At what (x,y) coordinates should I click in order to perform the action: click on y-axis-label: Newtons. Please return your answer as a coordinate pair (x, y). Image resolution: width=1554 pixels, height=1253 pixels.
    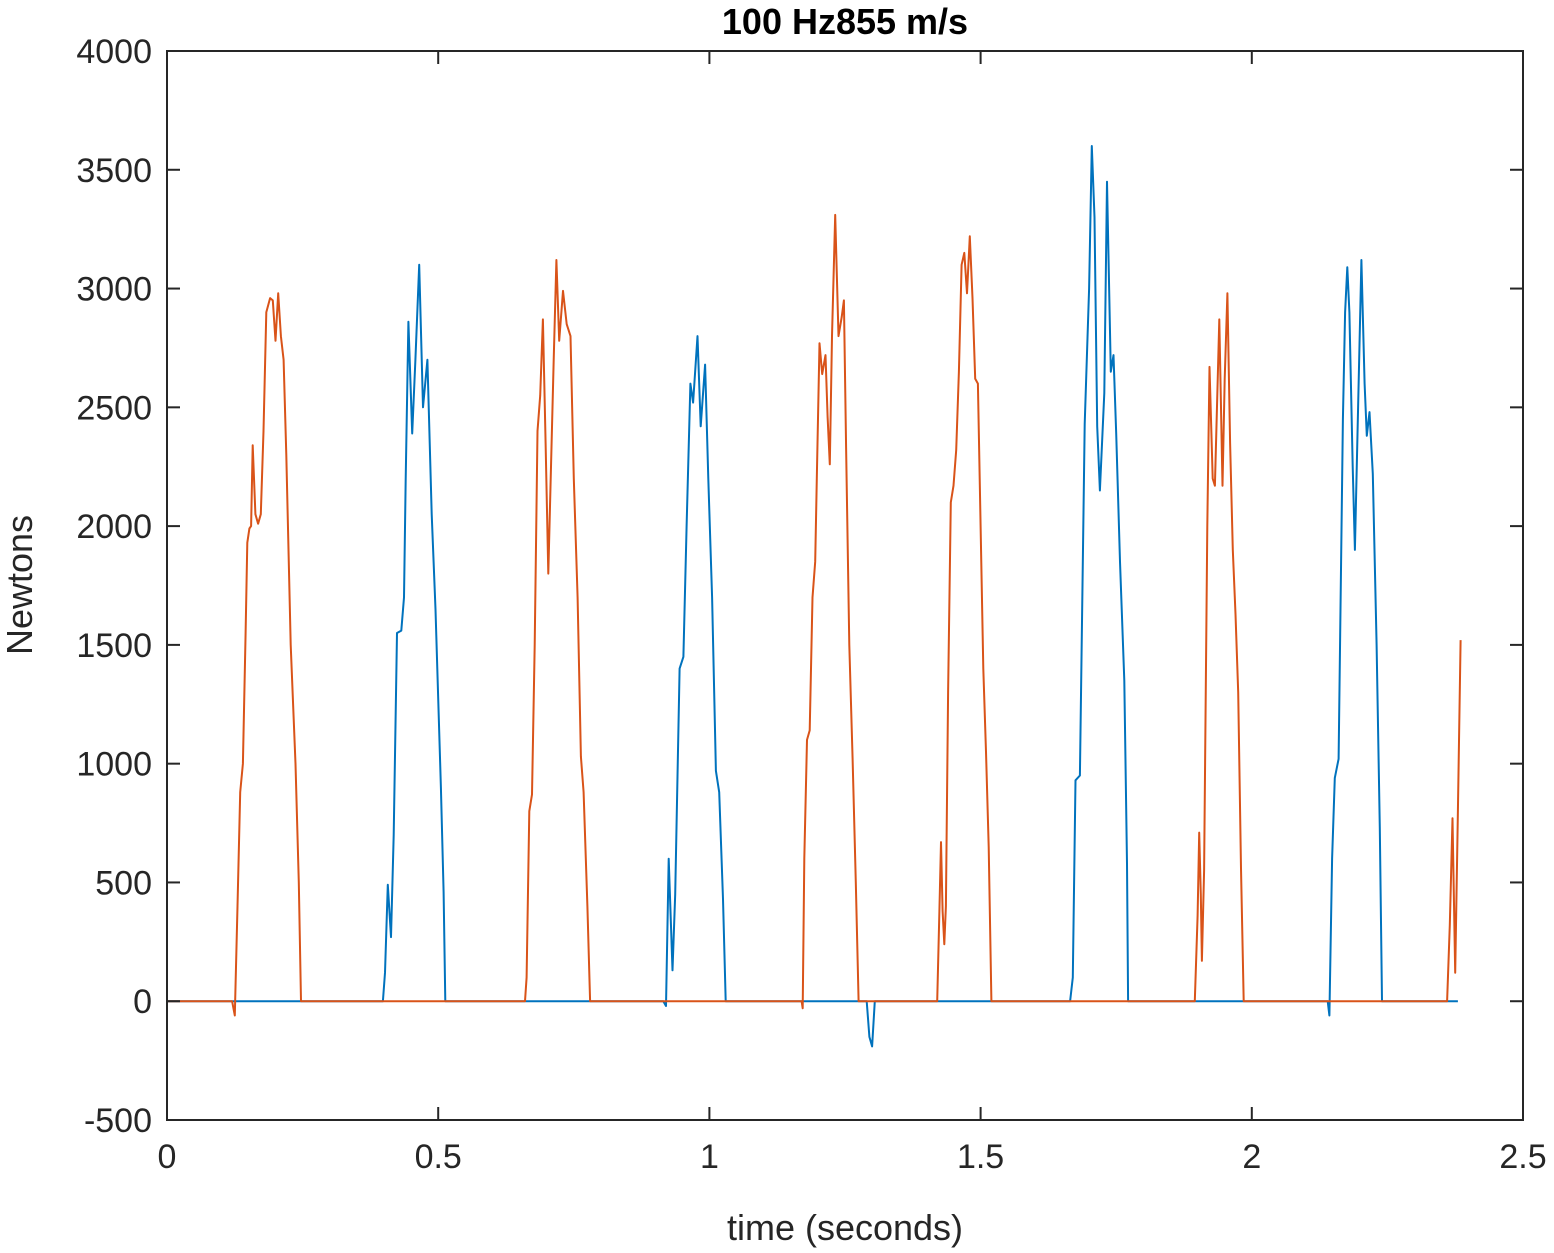
    Looking at the image, I should click on (20, 585).